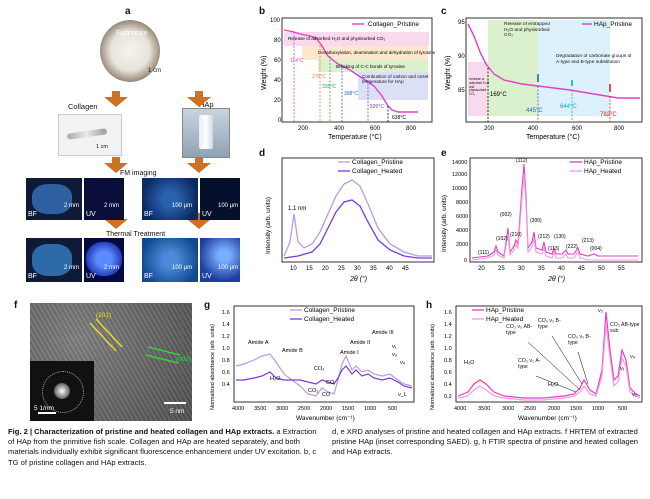  What do you see at coordinates (348, 409) in the screenshot?
I see `svg-text: 1500` at bounding box center [348, 409].